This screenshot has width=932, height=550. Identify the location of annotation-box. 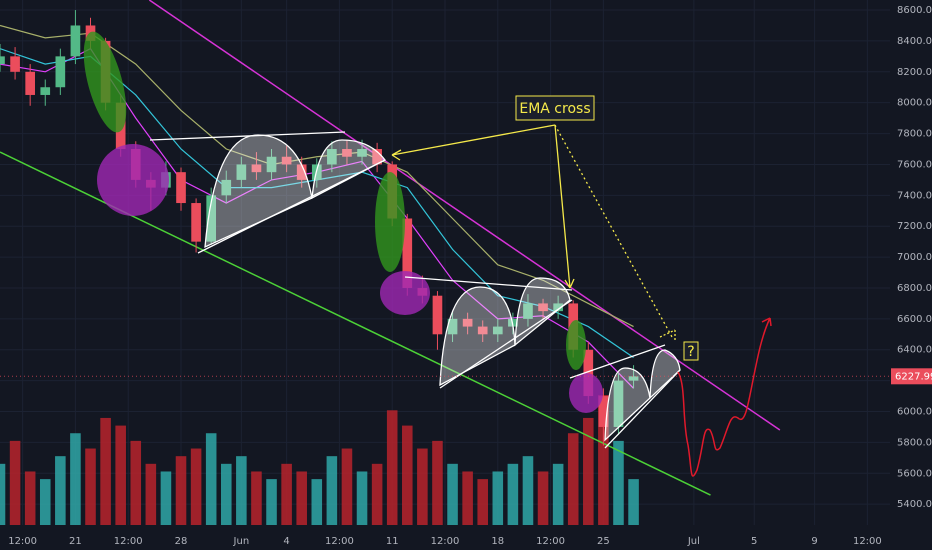
(555, 108).